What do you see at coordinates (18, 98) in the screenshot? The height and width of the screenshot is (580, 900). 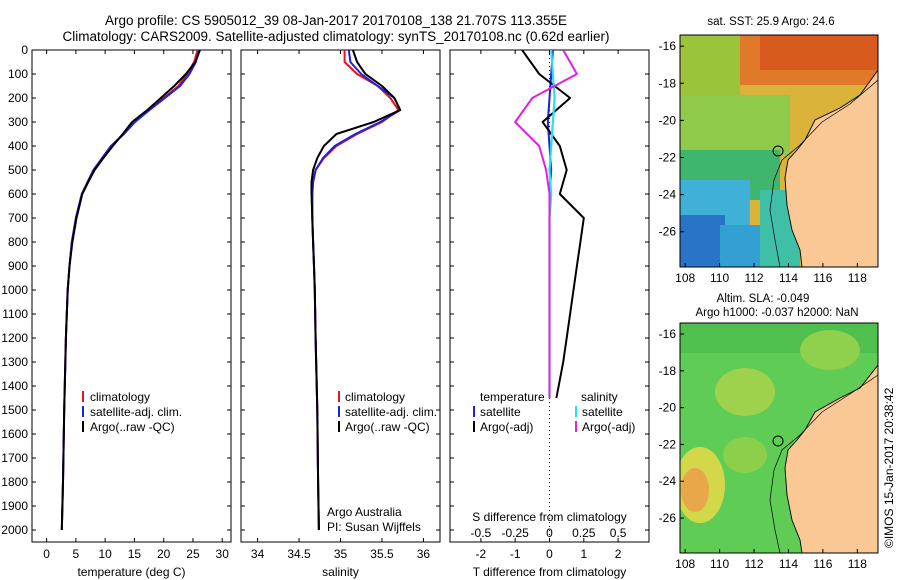 I see `depth-tick-label: 200` at bounding box center [18, 98].